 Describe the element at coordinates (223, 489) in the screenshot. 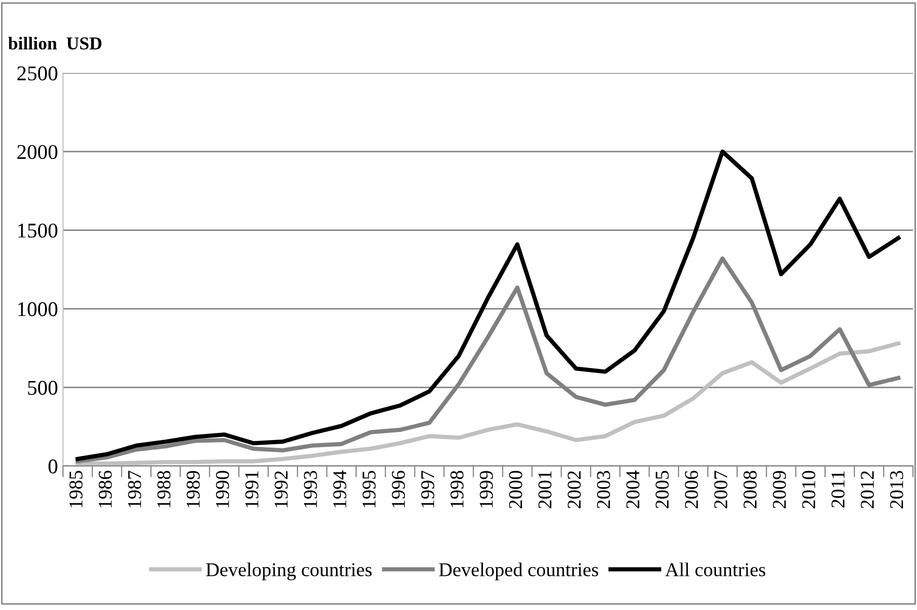

I see `x-tick-label: 1990` at that location.